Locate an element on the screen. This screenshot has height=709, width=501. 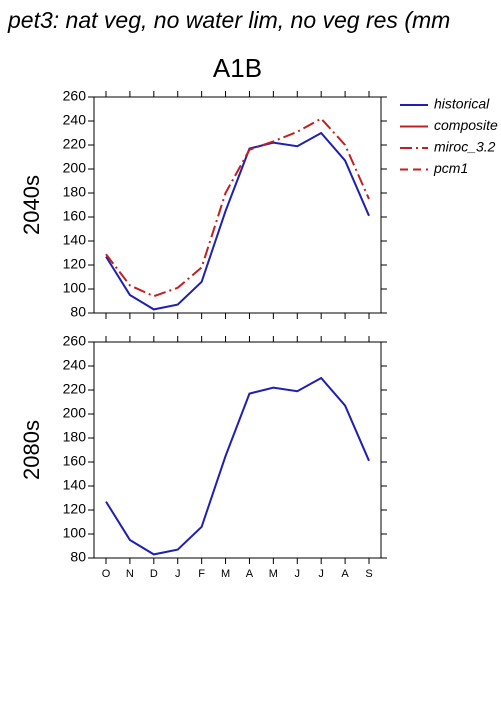
row-label: 2040s is located at coordinates (31, 205).